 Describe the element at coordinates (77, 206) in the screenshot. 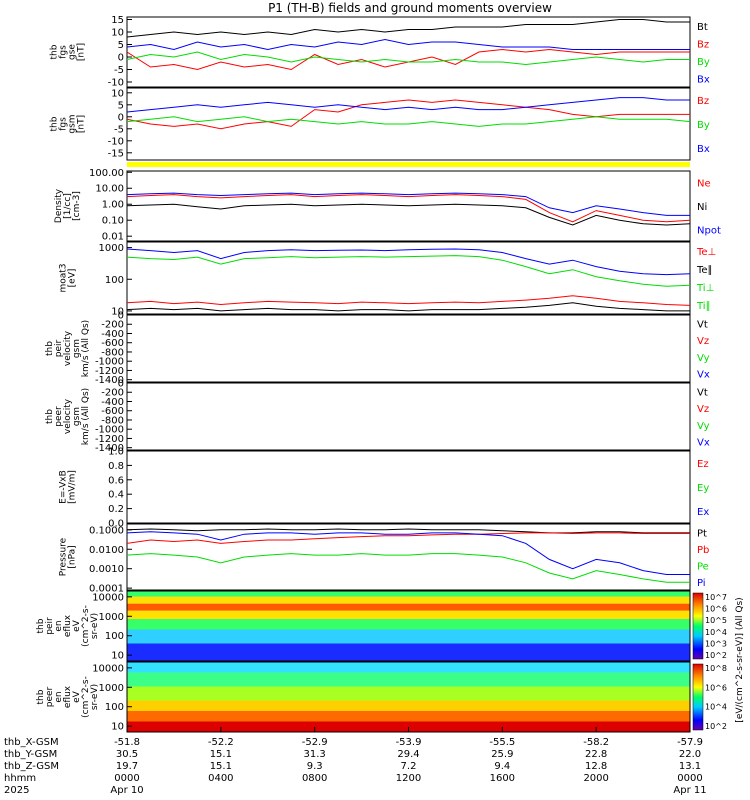

I see `y-axis-label: [cm-3]` at that location.